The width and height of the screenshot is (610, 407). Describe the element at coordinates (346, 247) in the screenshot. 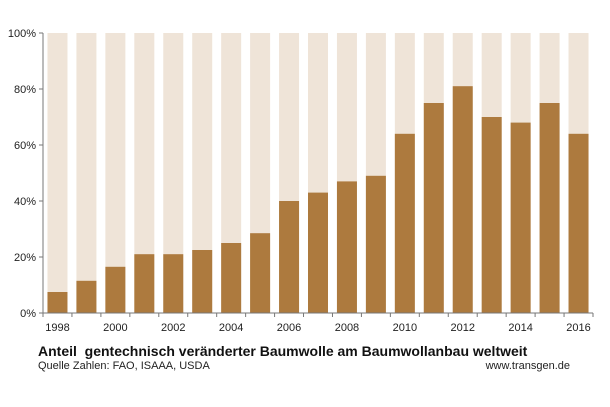

I see `bar-2008` at that location.